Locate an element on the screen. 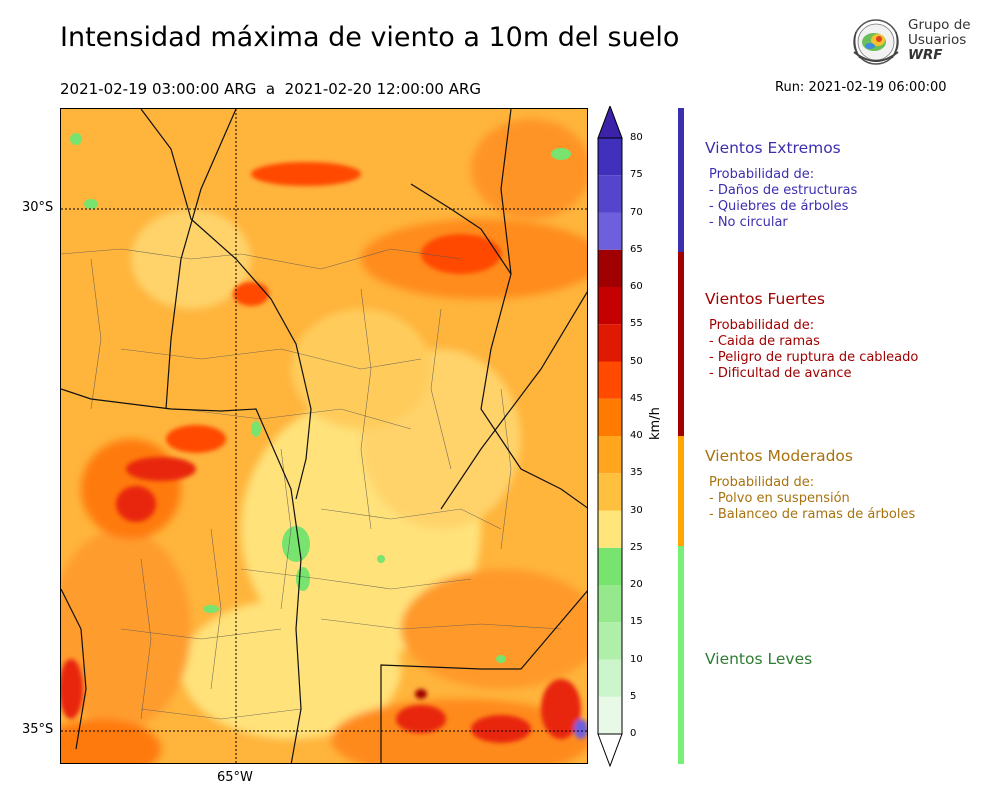 The height and width of the screenshot is (800, 1000). grupo-usuarios-wrf-logo: Grupo de Usuarios WRF is located at coordinates (913, 45).